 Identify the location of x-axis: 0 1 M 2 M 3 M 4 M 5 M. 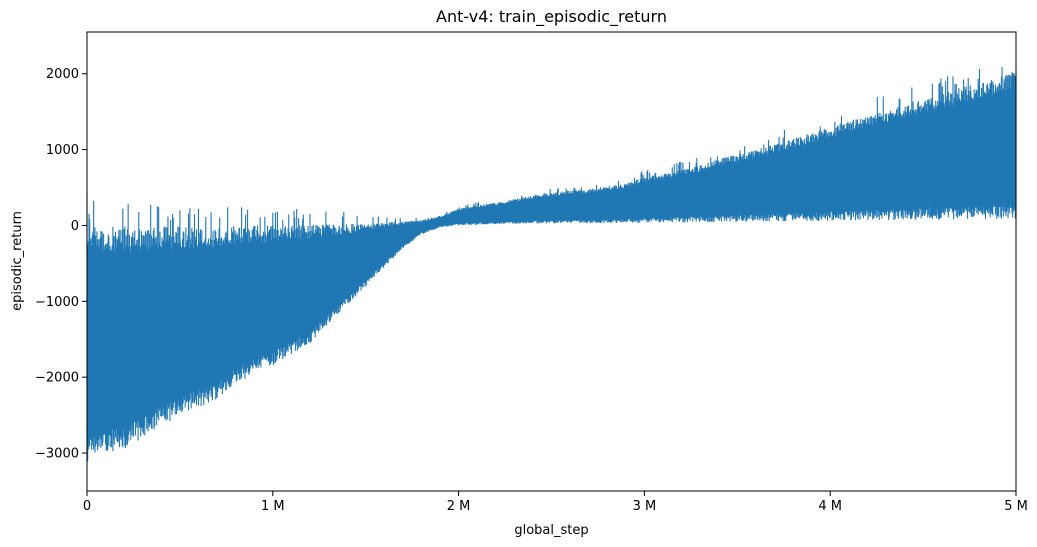
(555, 502).